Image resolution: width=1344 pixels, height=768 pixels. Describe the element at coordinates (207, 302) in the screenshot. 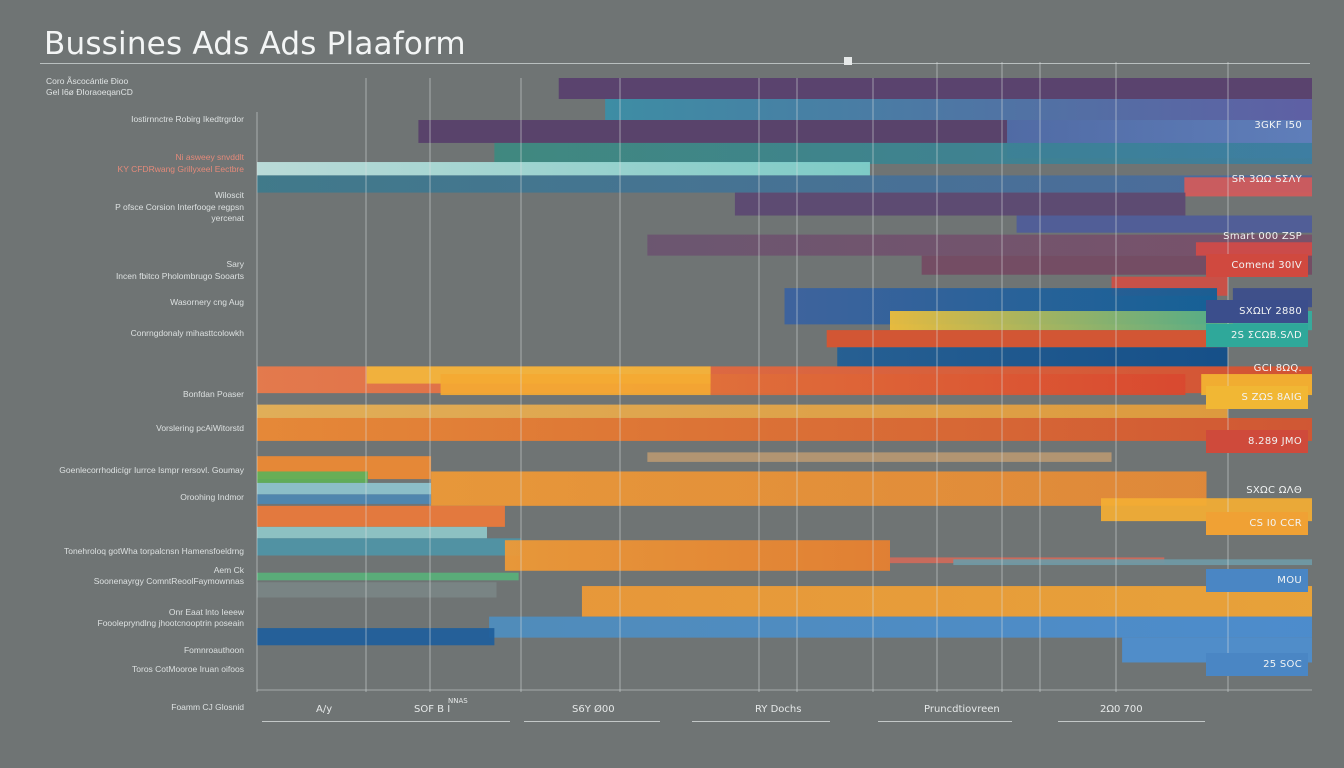

I see `row-label: Wasornery cng Aug` at that location.